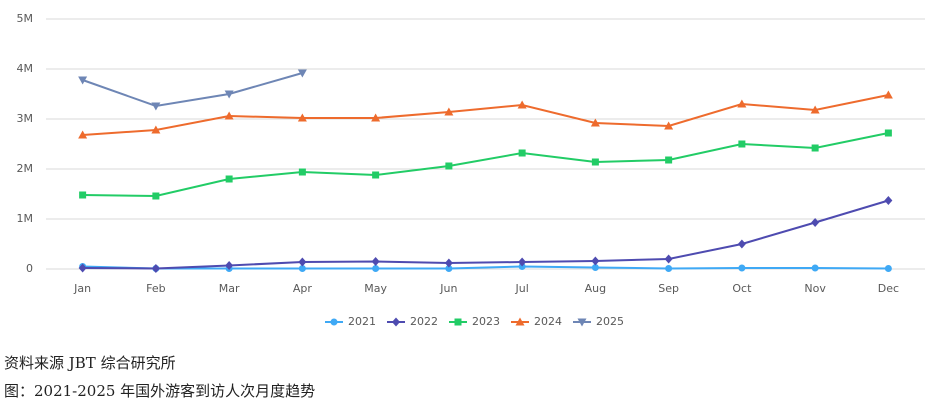  What do you see at coordinates (668, 288) in the screenshot?
I see `x-tick-label: Sep` at bounding box center [668, 288].